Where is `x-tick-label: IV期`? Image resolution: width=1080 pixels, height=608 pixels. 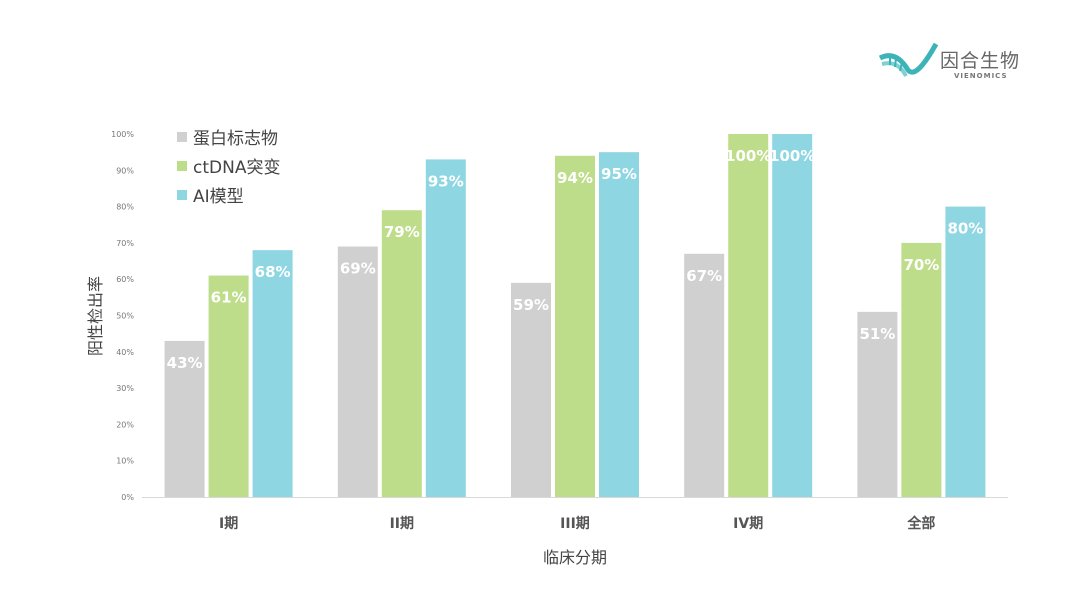 x-tick-label: IV期 is located at coordinates (748, 524).